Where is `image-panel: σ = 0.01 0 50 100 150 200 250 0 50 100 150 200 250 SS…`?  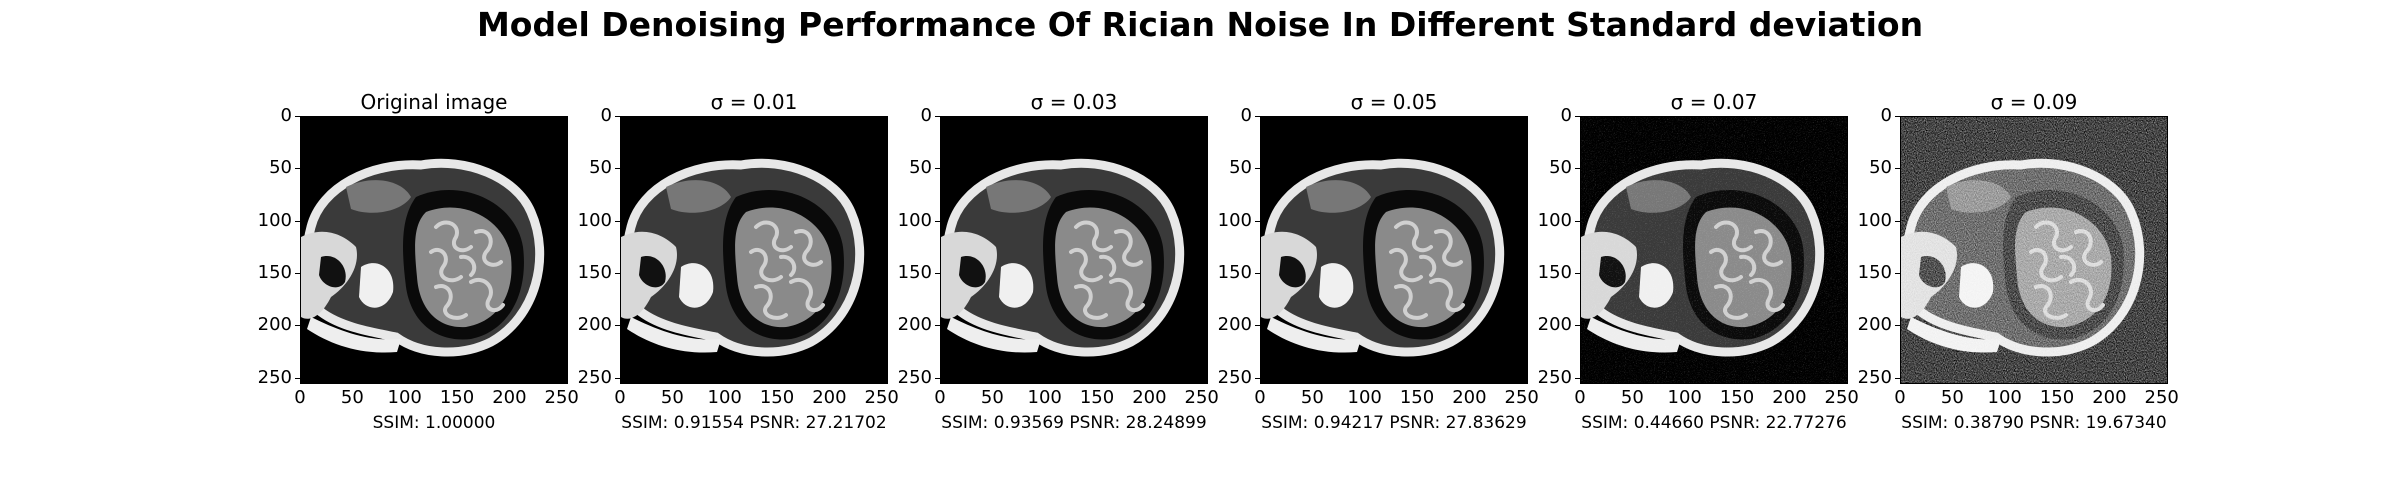
image-panel: σ = 0.01 0 50 100 150 200 250 0 50 100 150 200 250 SS… is located at coordinates (738, 250).